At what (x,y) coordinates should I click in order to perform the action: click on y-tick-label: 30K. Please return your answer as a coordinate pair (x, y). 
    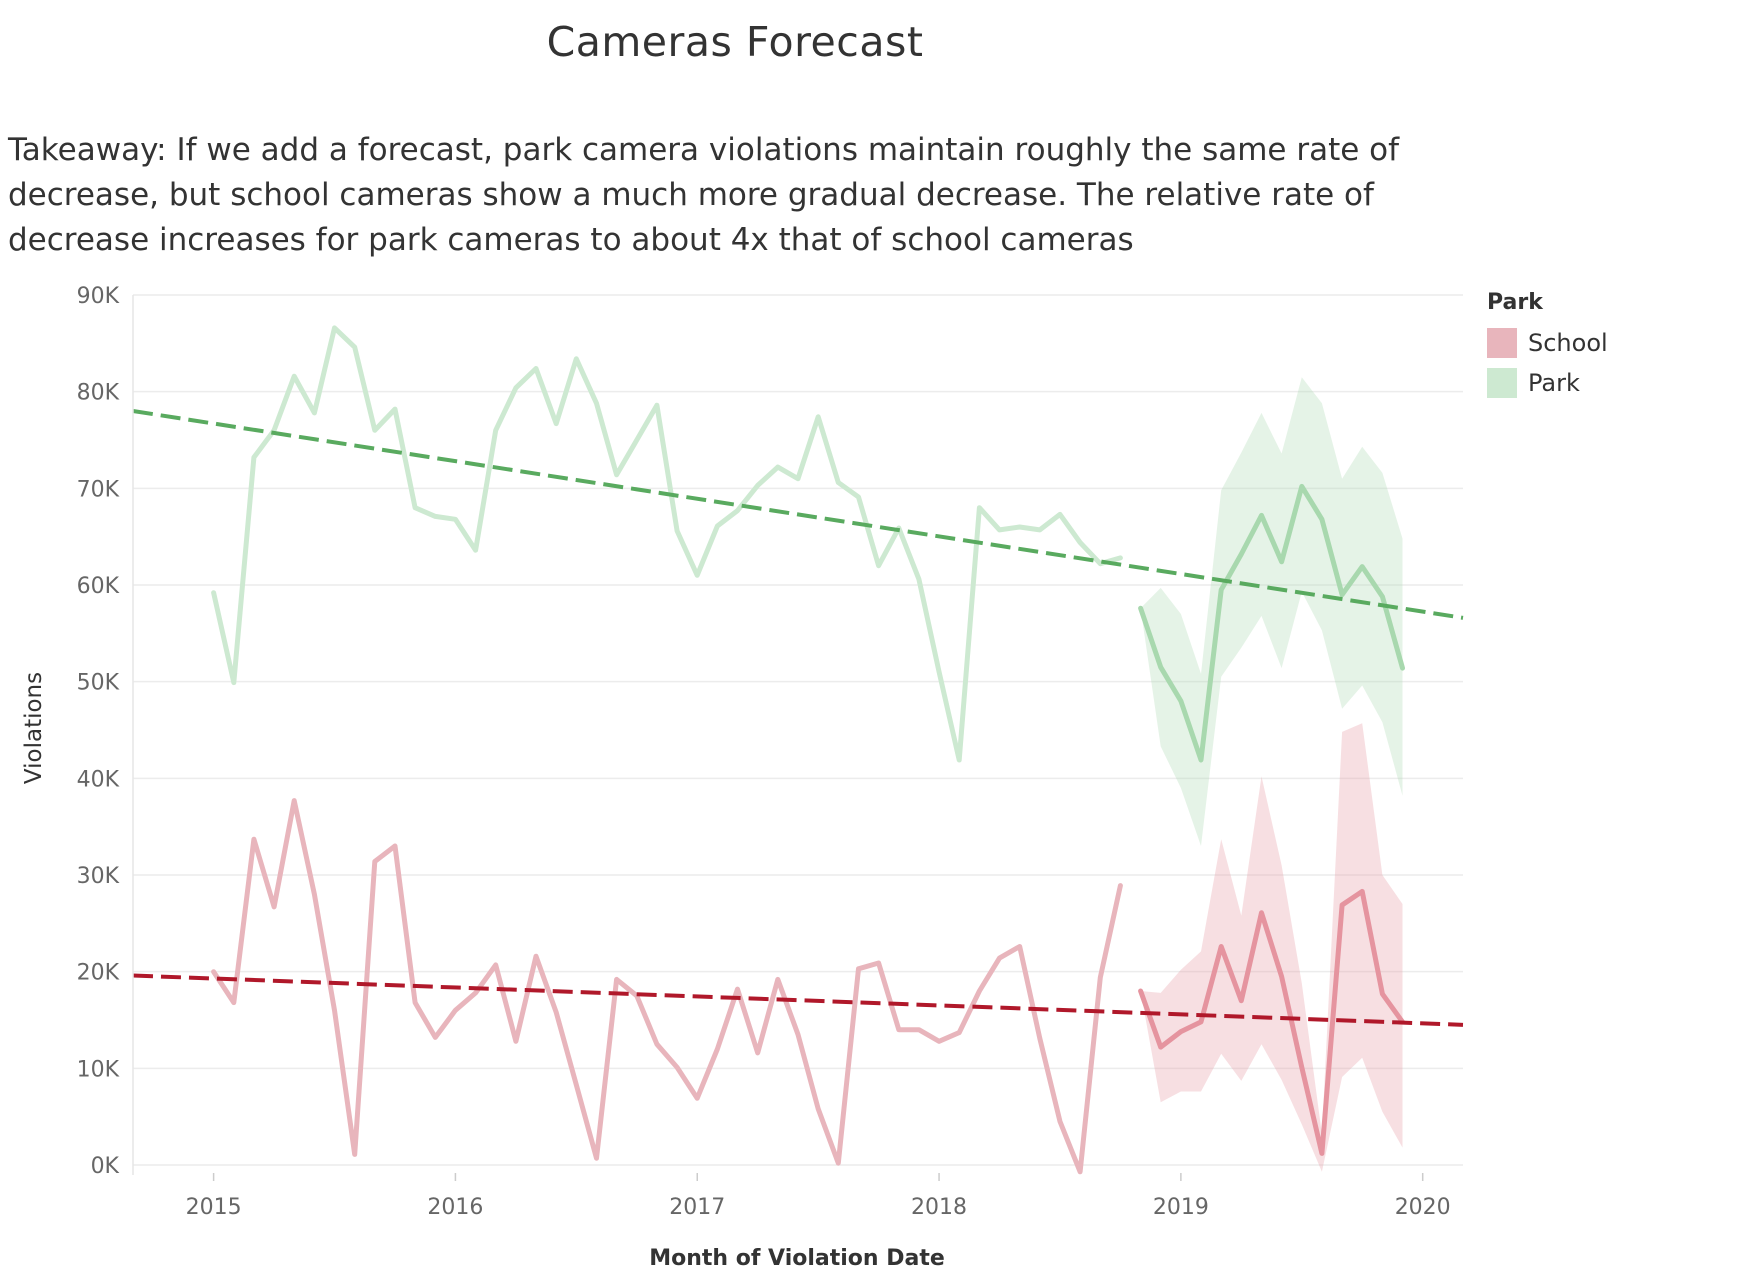
    Looking at the image, I should click on (98, 876).